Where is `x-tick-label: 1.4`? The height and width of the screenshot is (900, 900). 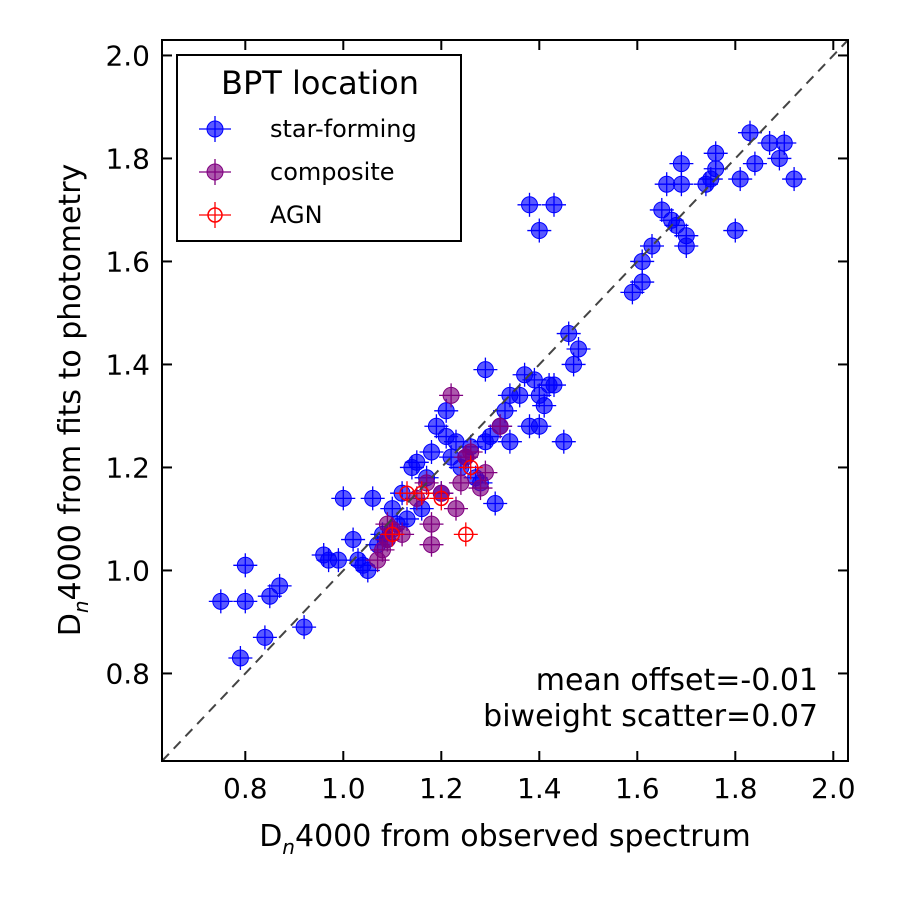
x-tick-label: 1.4 is located at coordinates (539, 788).